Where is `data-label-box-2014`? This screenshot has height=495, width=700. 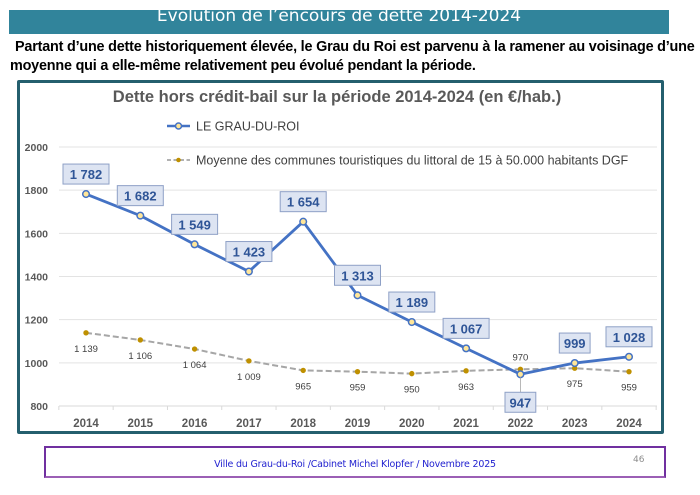 data-label-box-2014 is located at coordinates (86, 174).